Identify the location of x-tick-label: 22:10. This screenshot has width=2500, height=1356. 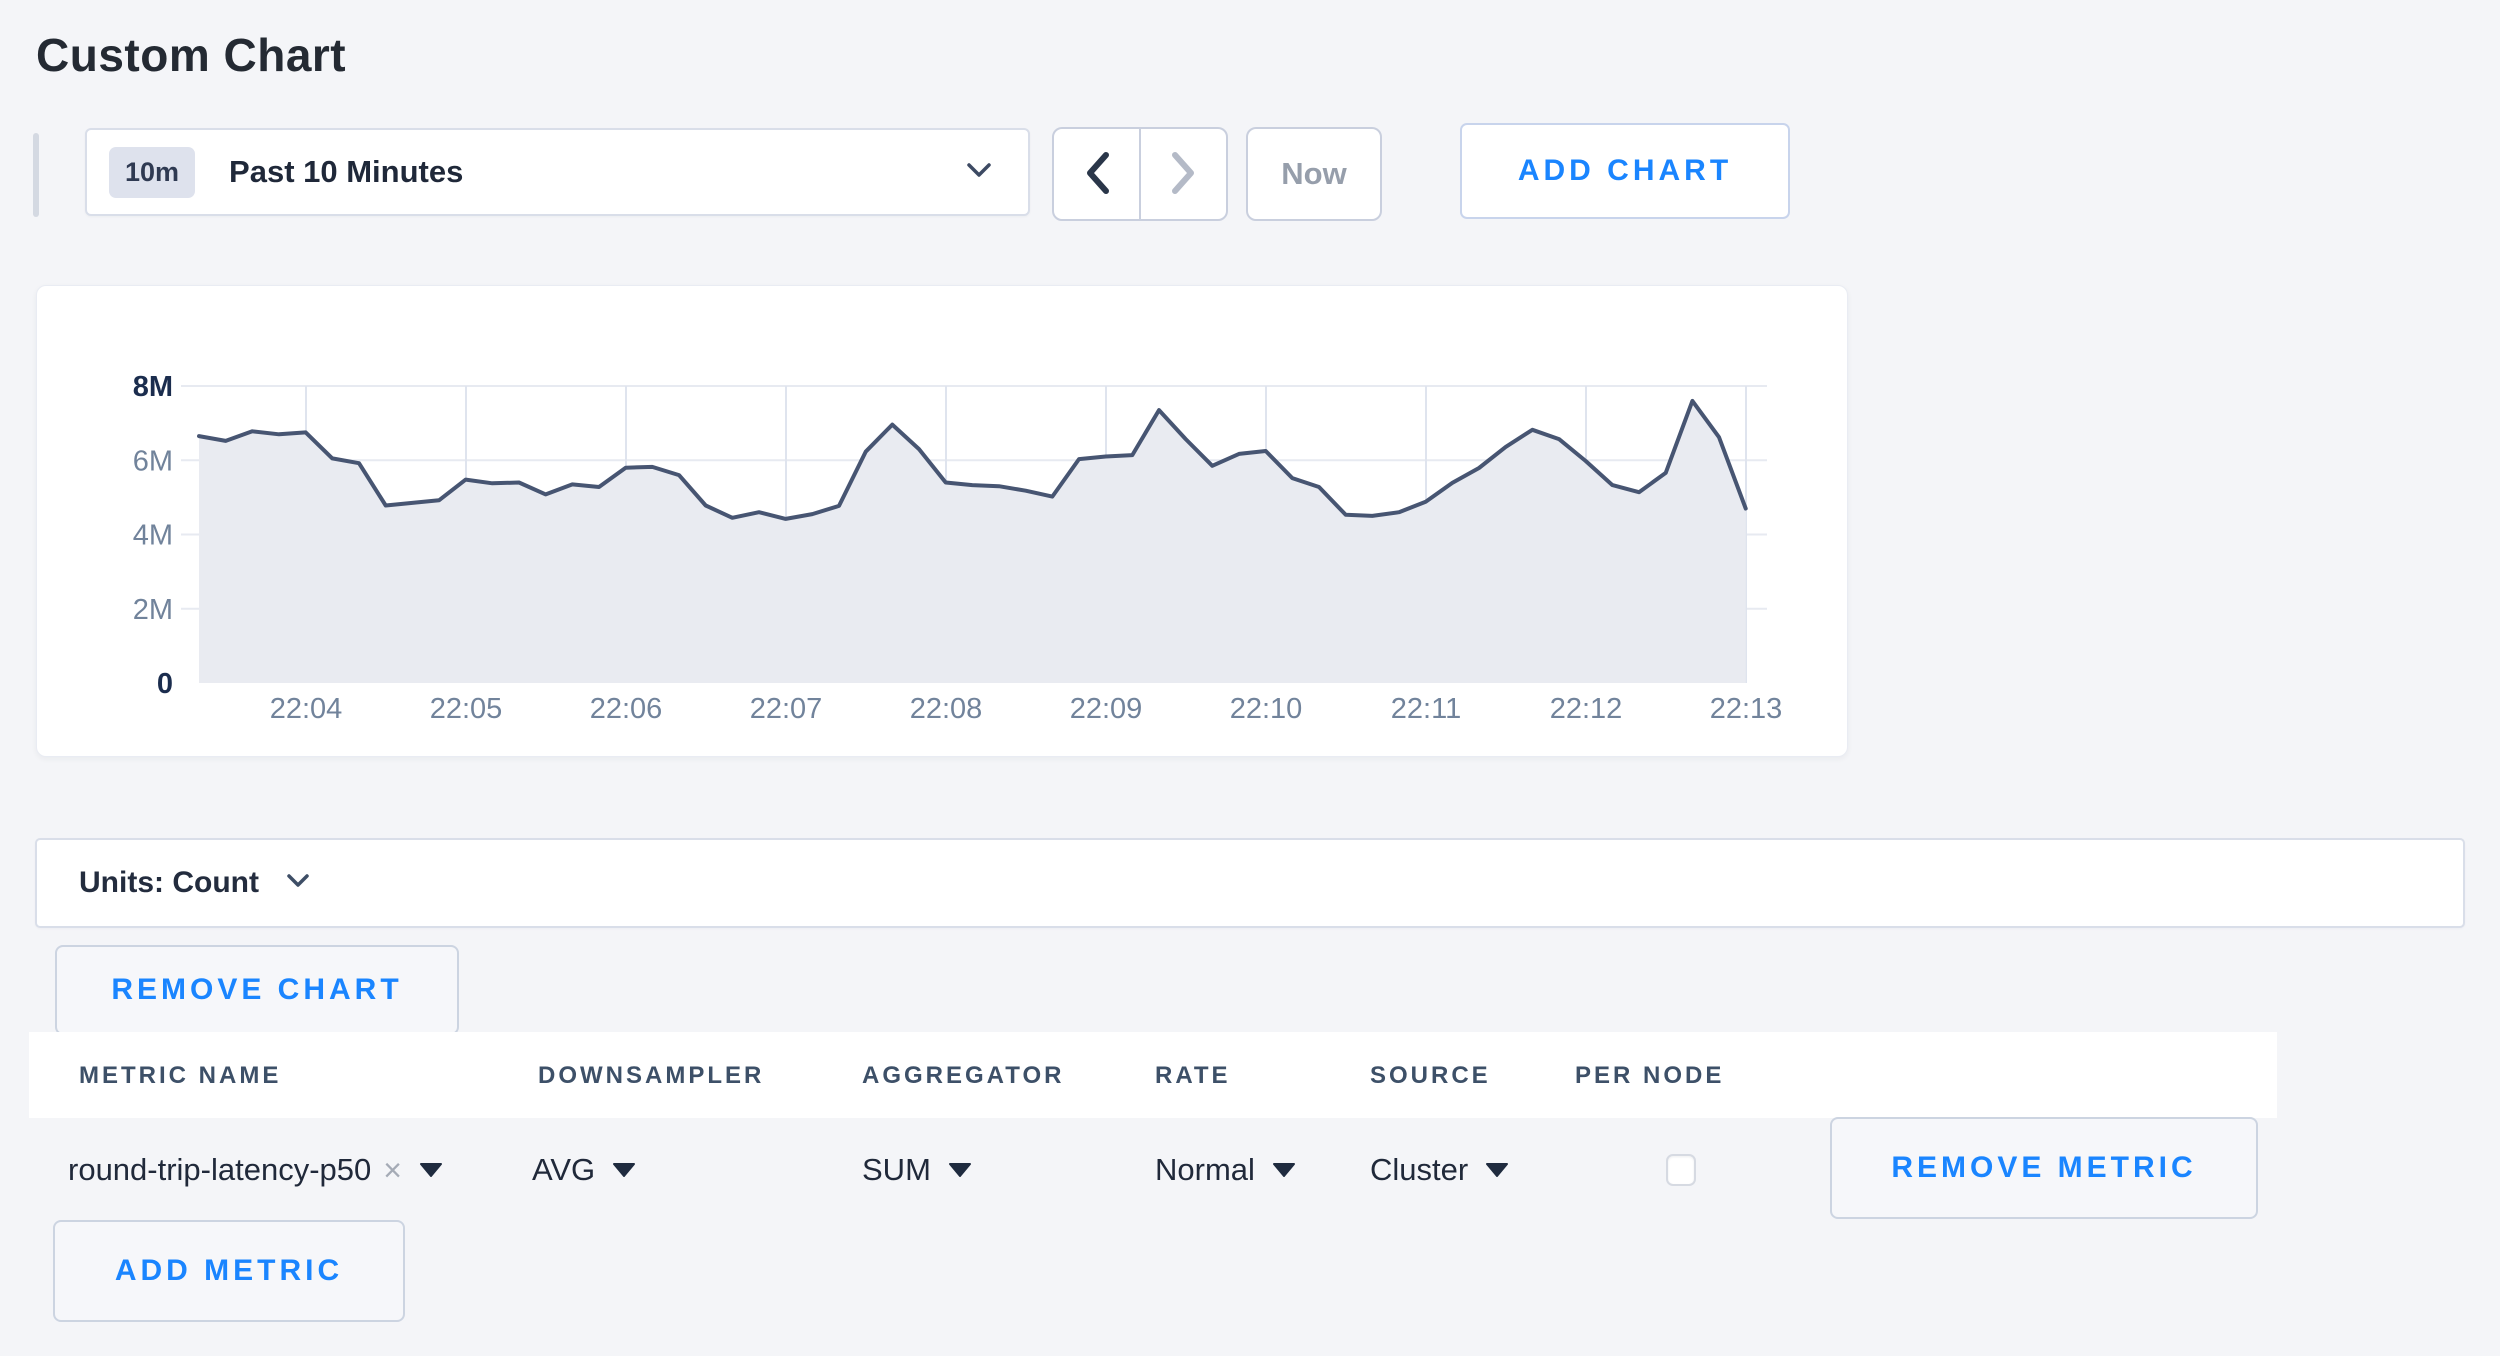
(1266, 709).